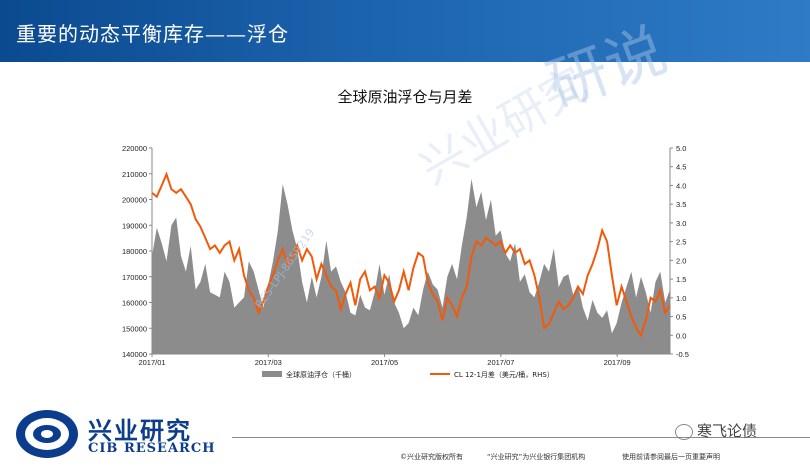 The image size is (810, 471). I want to click on wechat-account-name: 寒飞论债, so click(727, 431).